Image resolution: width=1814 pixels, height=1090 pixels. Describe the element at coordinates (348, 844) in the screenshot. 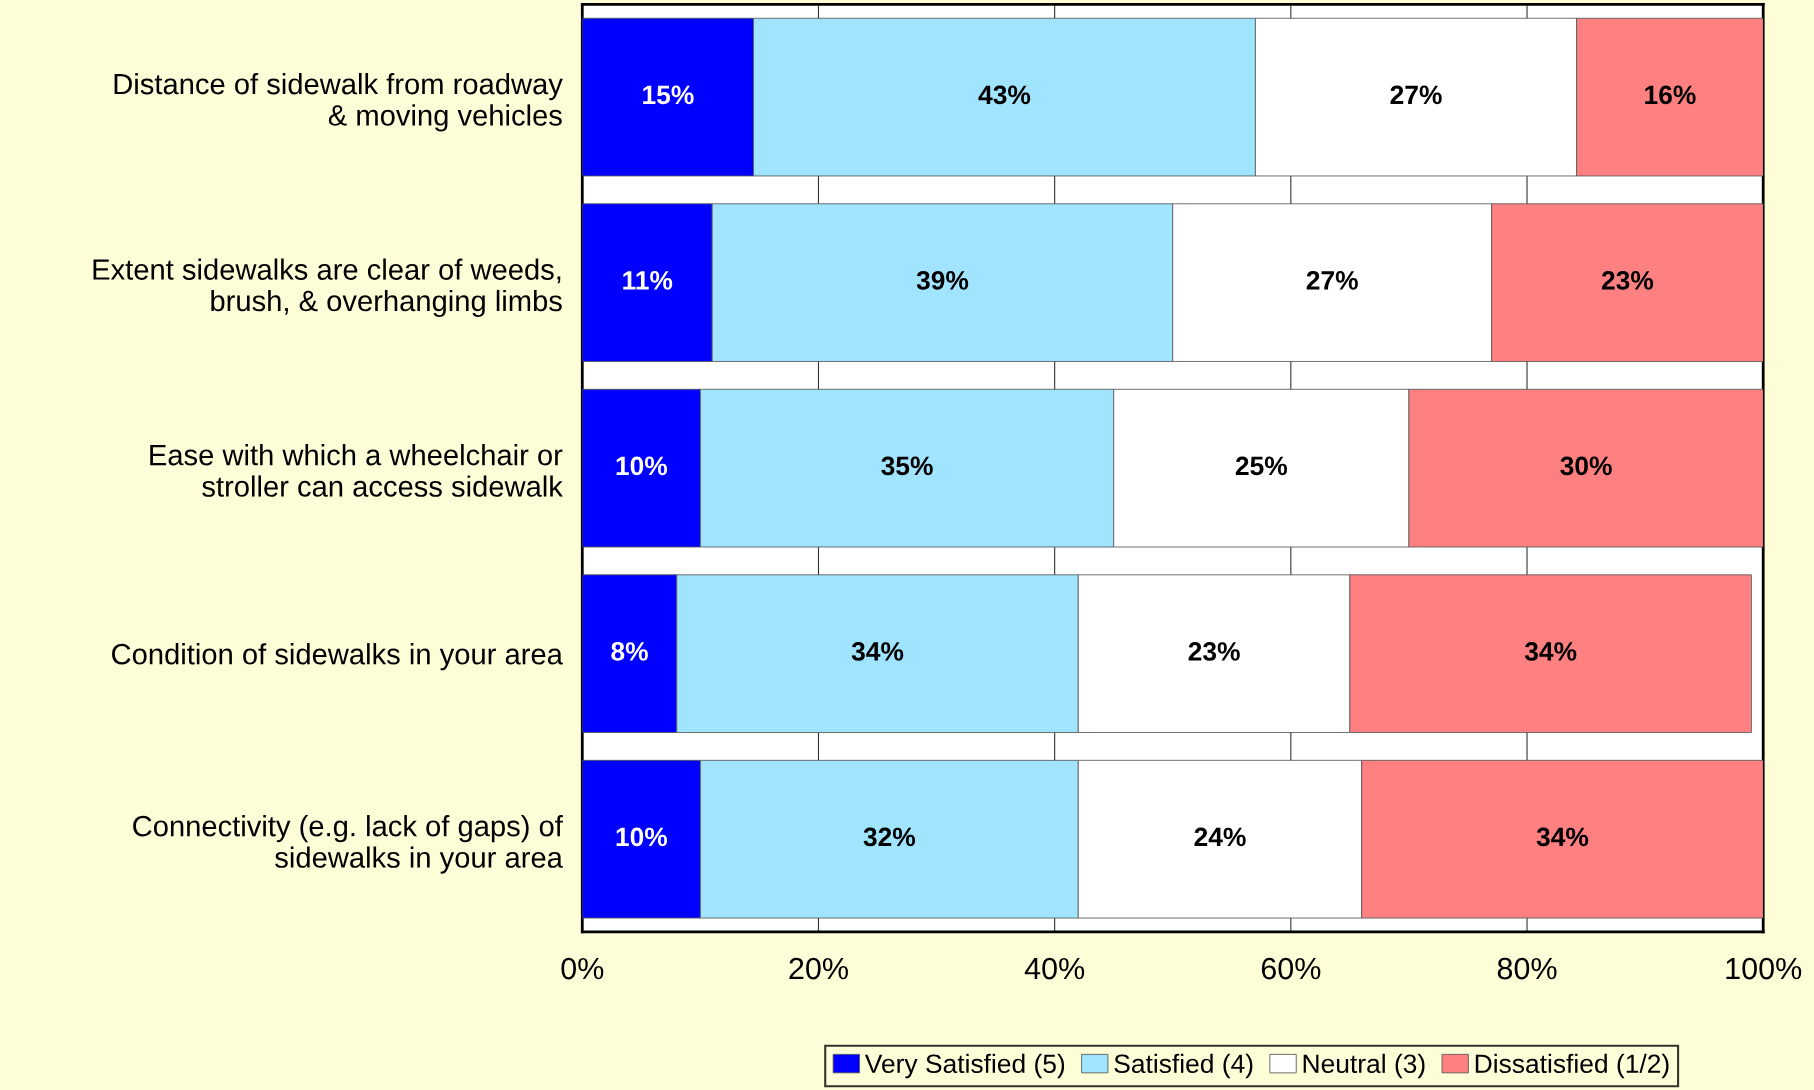

I see `y-tick-label: Connectivity (e.g. lack of gaps) of sidewalks in your area` at that location.